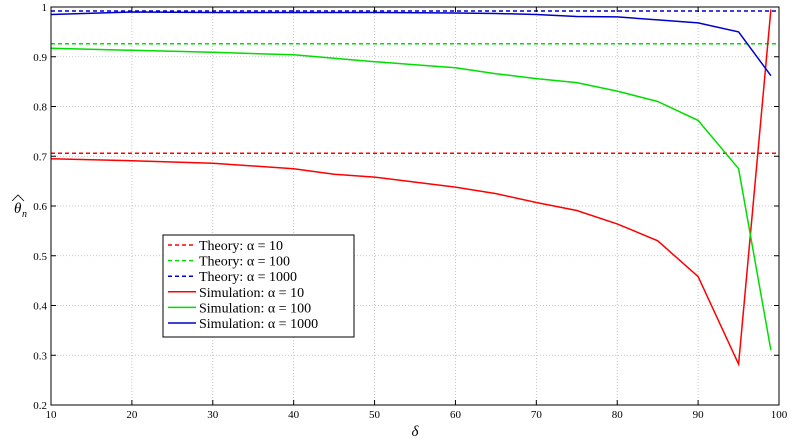 This screenshot has width=791, height=440. I want to click on y-tick-label: 0.6, so click(40, 207).